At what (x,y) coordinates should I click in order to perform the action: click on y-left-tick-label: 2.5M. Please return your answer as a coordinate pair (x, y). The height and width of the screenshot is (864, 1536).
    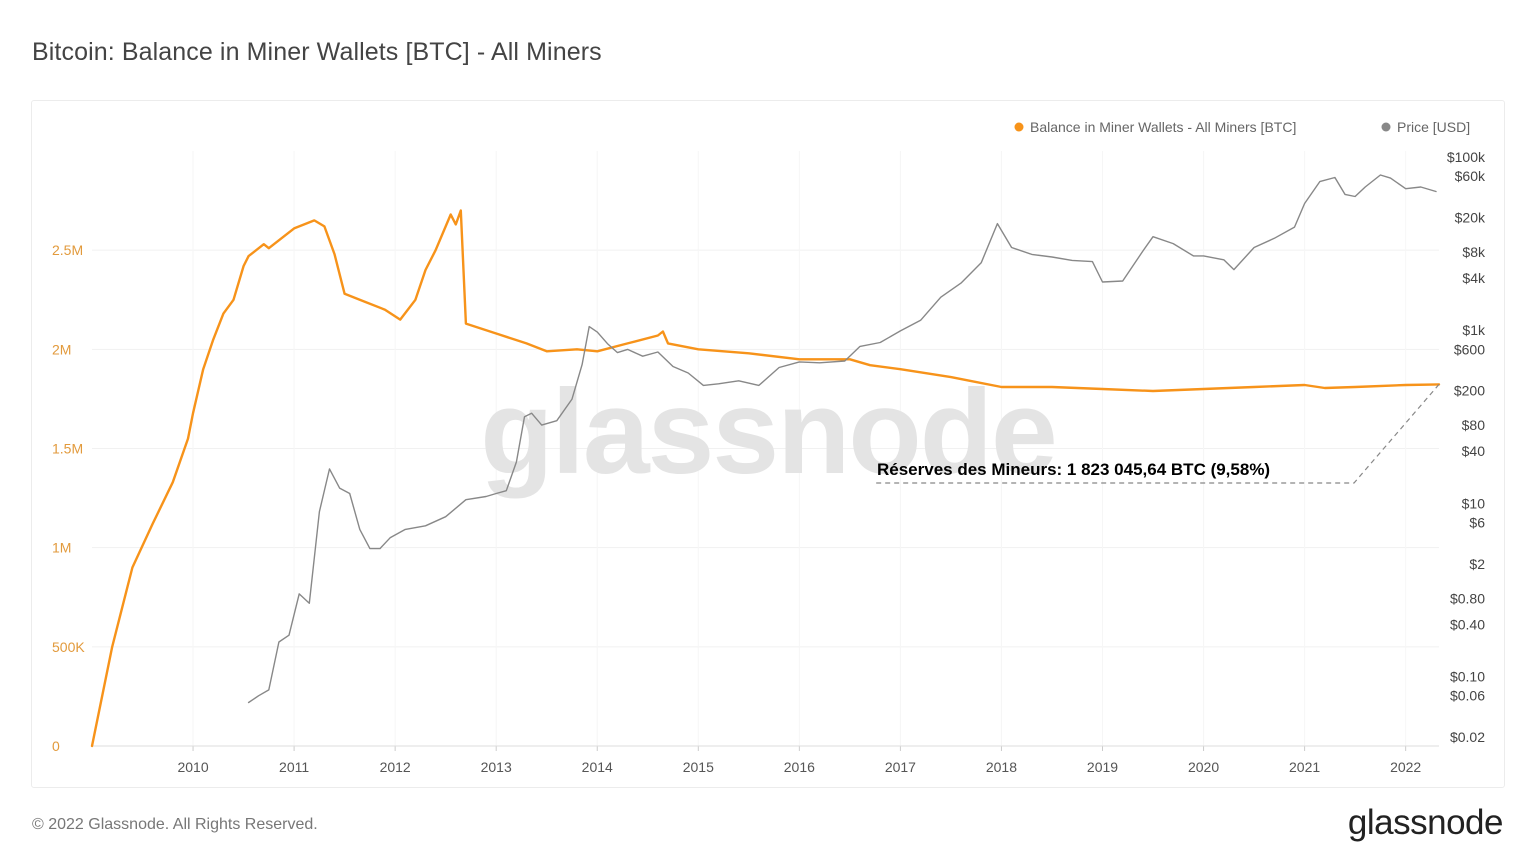
    Looking at the image, I should click on (67, 250).